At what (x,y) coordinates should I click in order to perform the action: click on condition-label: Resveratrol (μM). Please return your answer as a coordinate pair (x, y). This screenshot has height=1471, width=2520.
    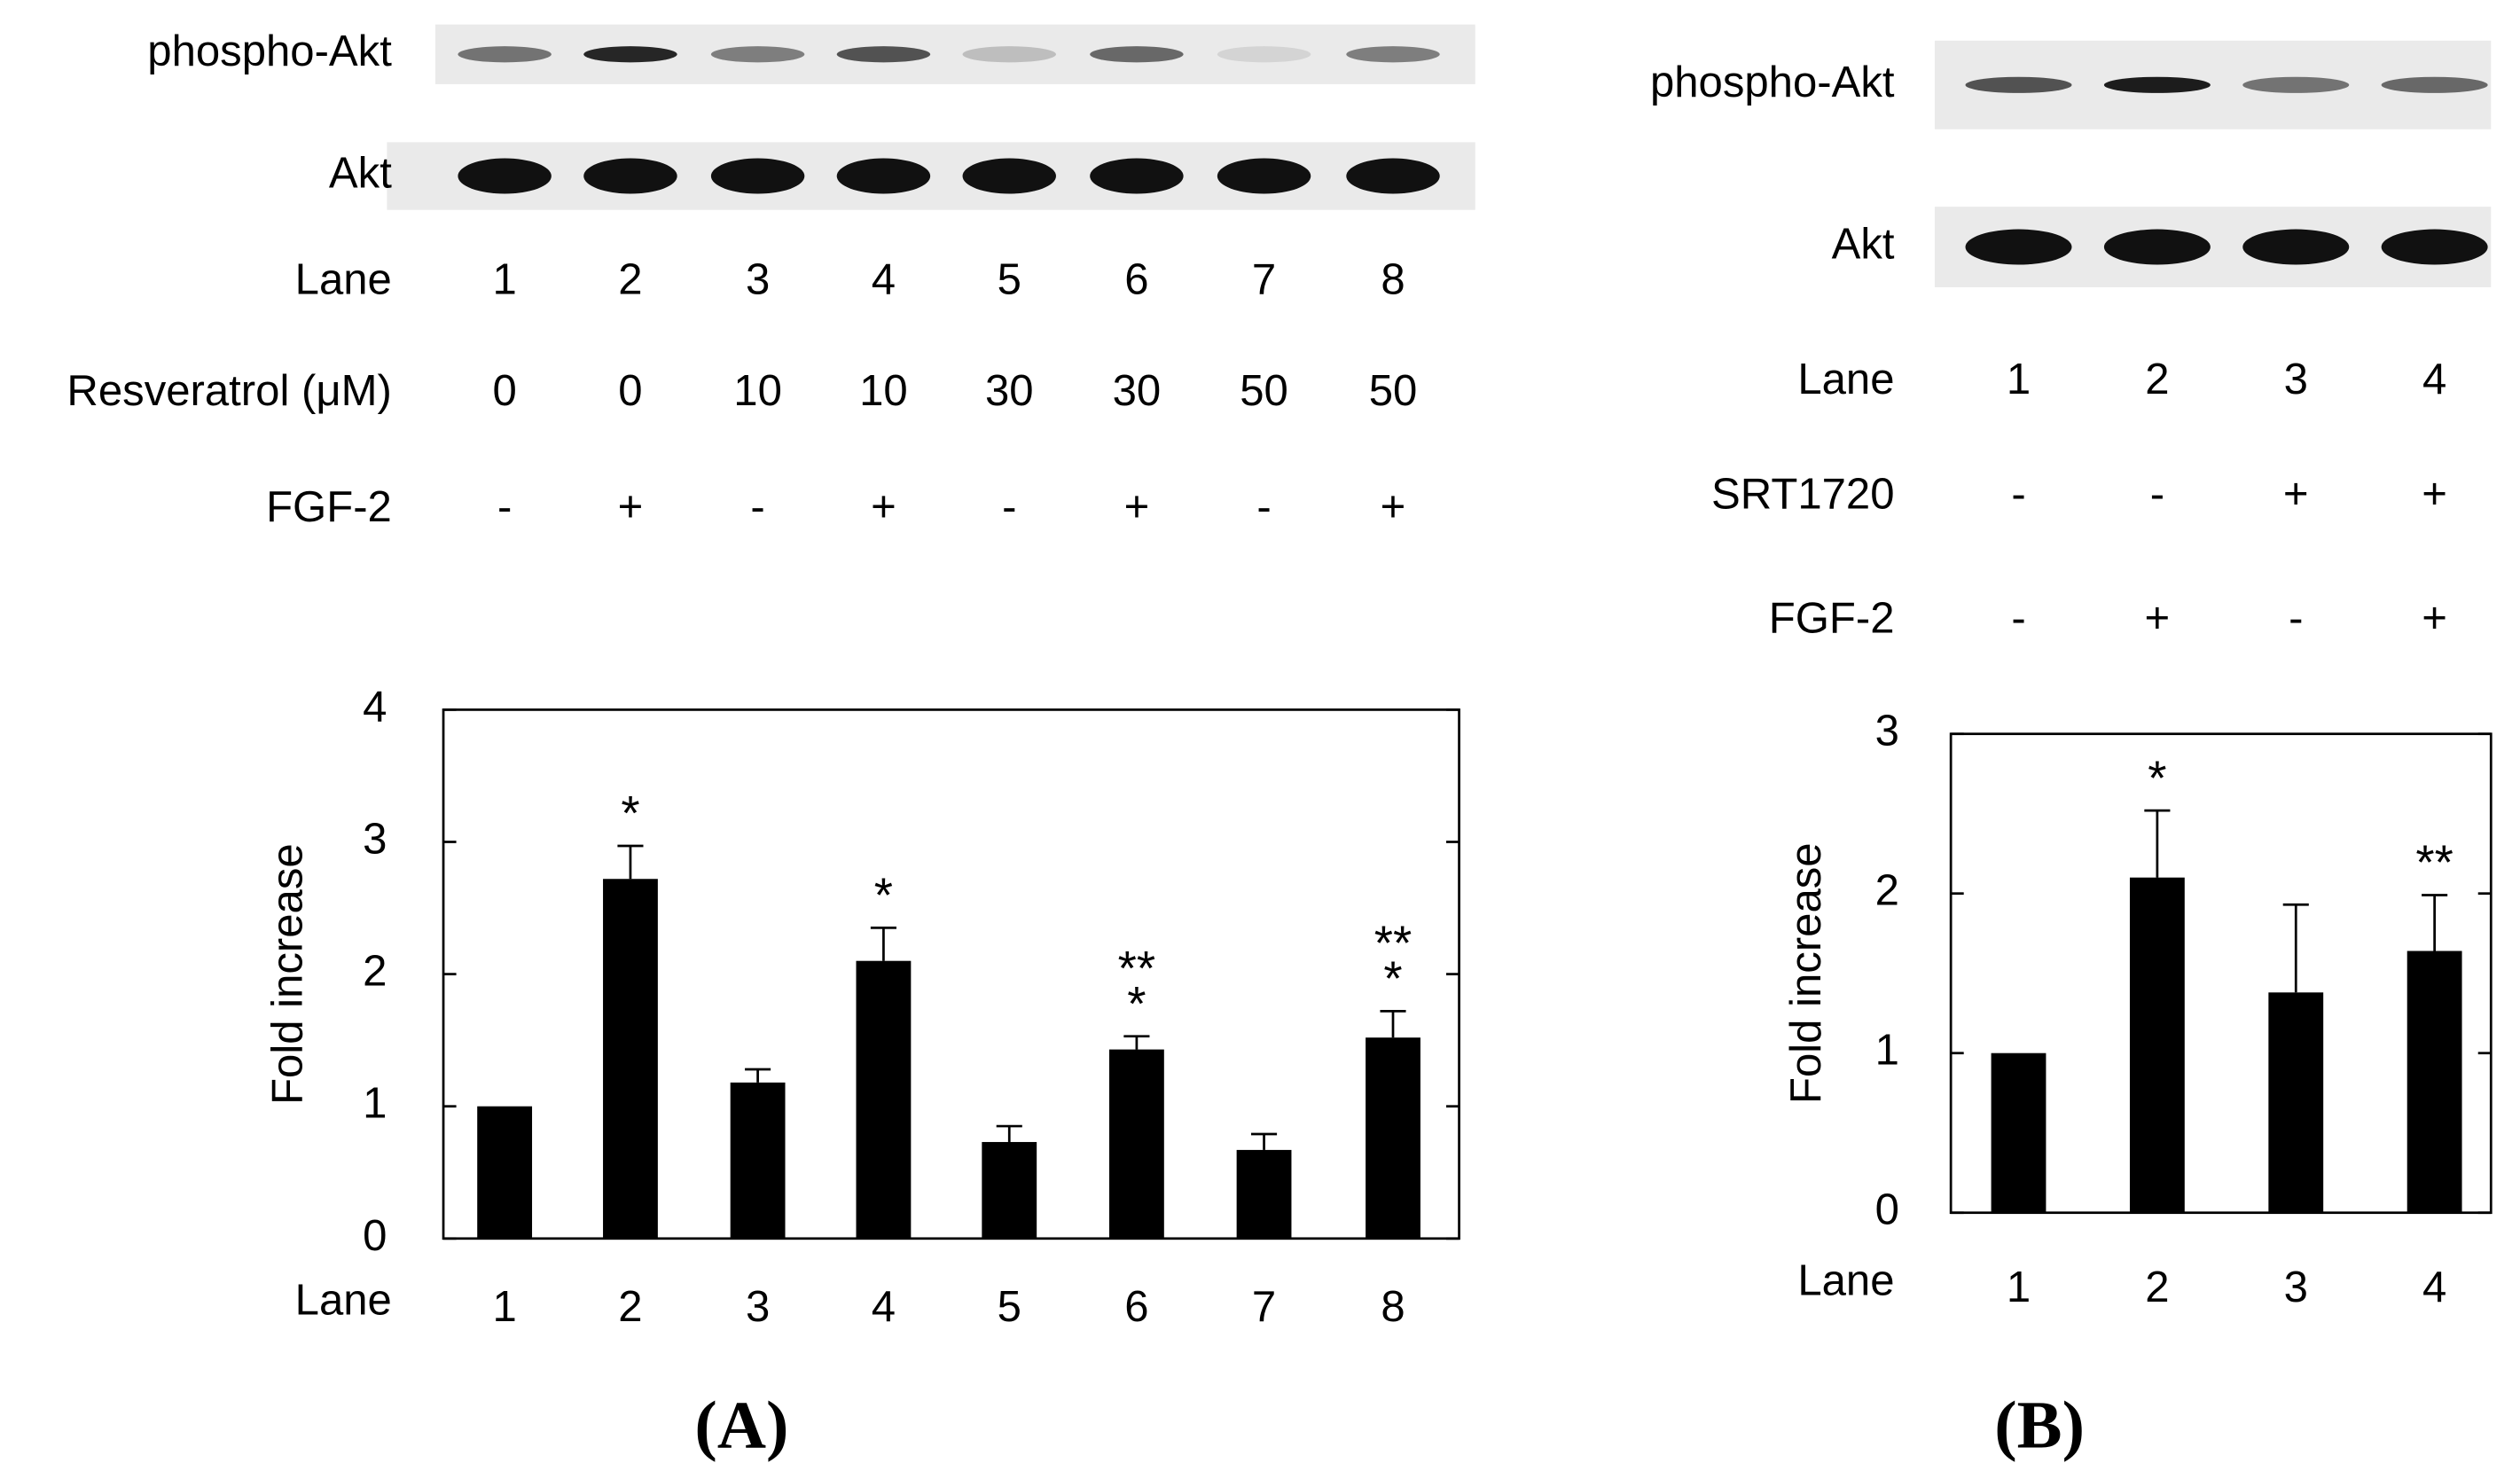
    Looking at the image, I should click on (229, 391).